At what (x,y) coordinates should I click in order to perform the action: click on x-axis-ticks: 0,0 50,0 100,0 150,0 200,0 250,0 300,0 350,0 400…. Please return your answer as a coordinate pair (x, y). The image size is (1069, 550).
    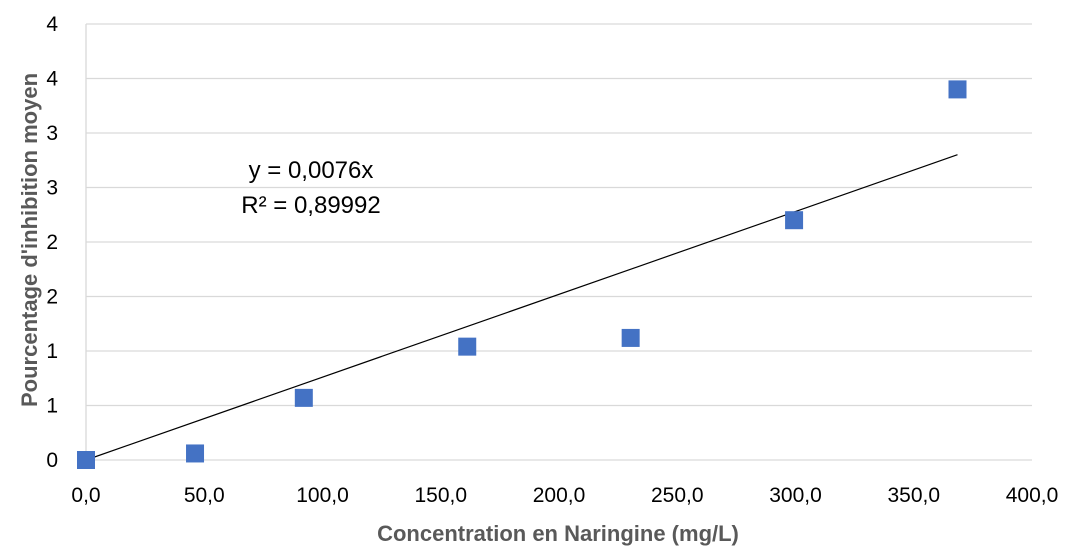
    Looking at the image, I should click on (564, 495).